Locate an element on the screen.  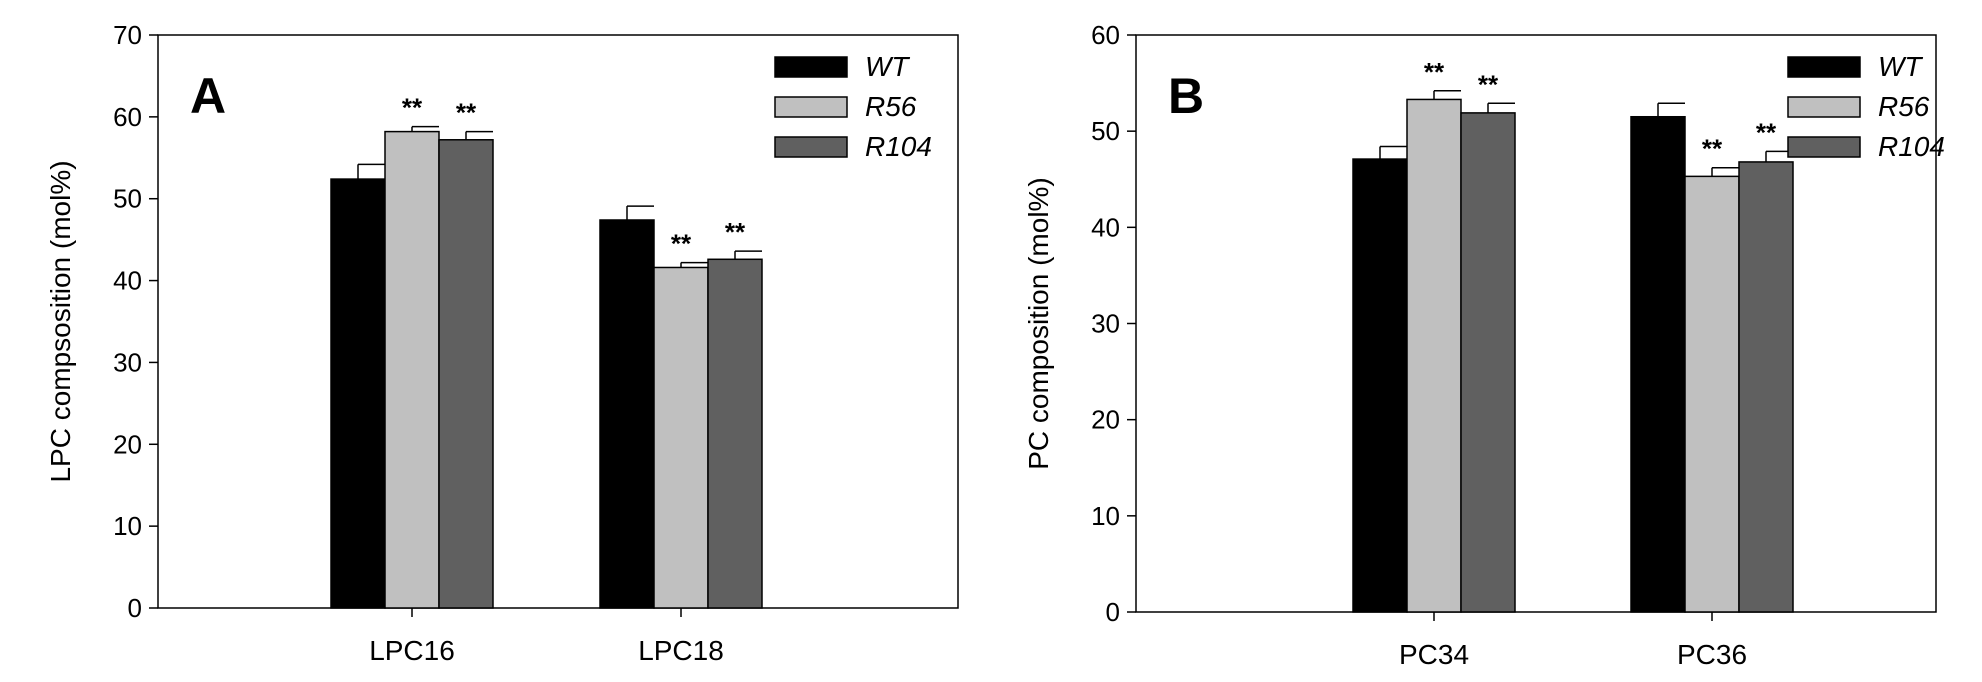
y-axis-label: PC composition (mol%) is located at coordinates (1038, 323).